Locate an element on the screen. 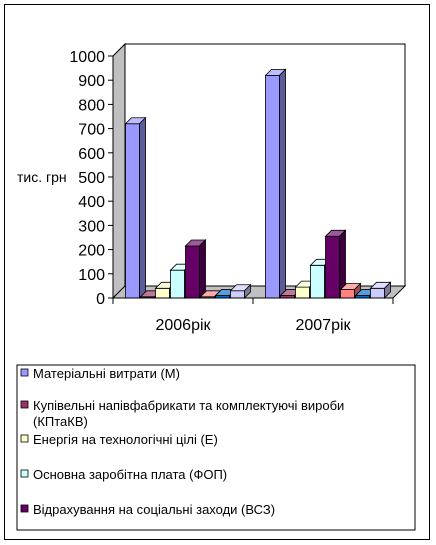 This screenshot has width=436, height=545. side-wall is located at coordinates (119, 171).